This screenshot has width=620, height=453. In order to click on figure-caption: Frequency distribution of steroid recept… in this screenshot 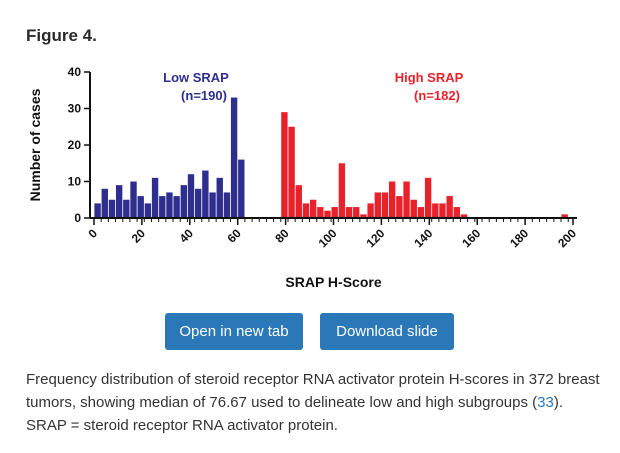, I will do `click(313, 402)`.